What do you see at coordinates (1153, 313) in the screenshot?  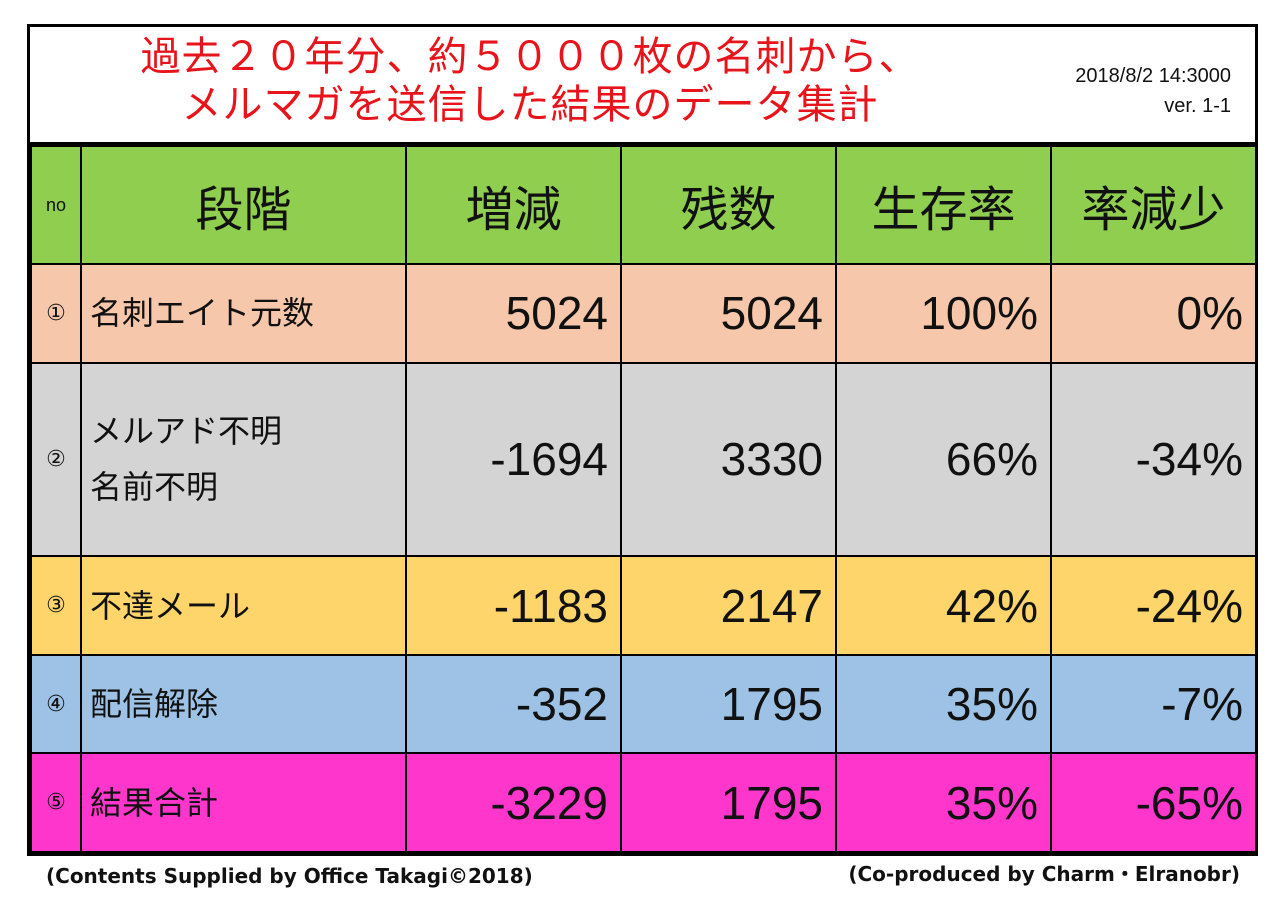 I see `decrease-cell: 0%` at bounding box center [1153, 313].